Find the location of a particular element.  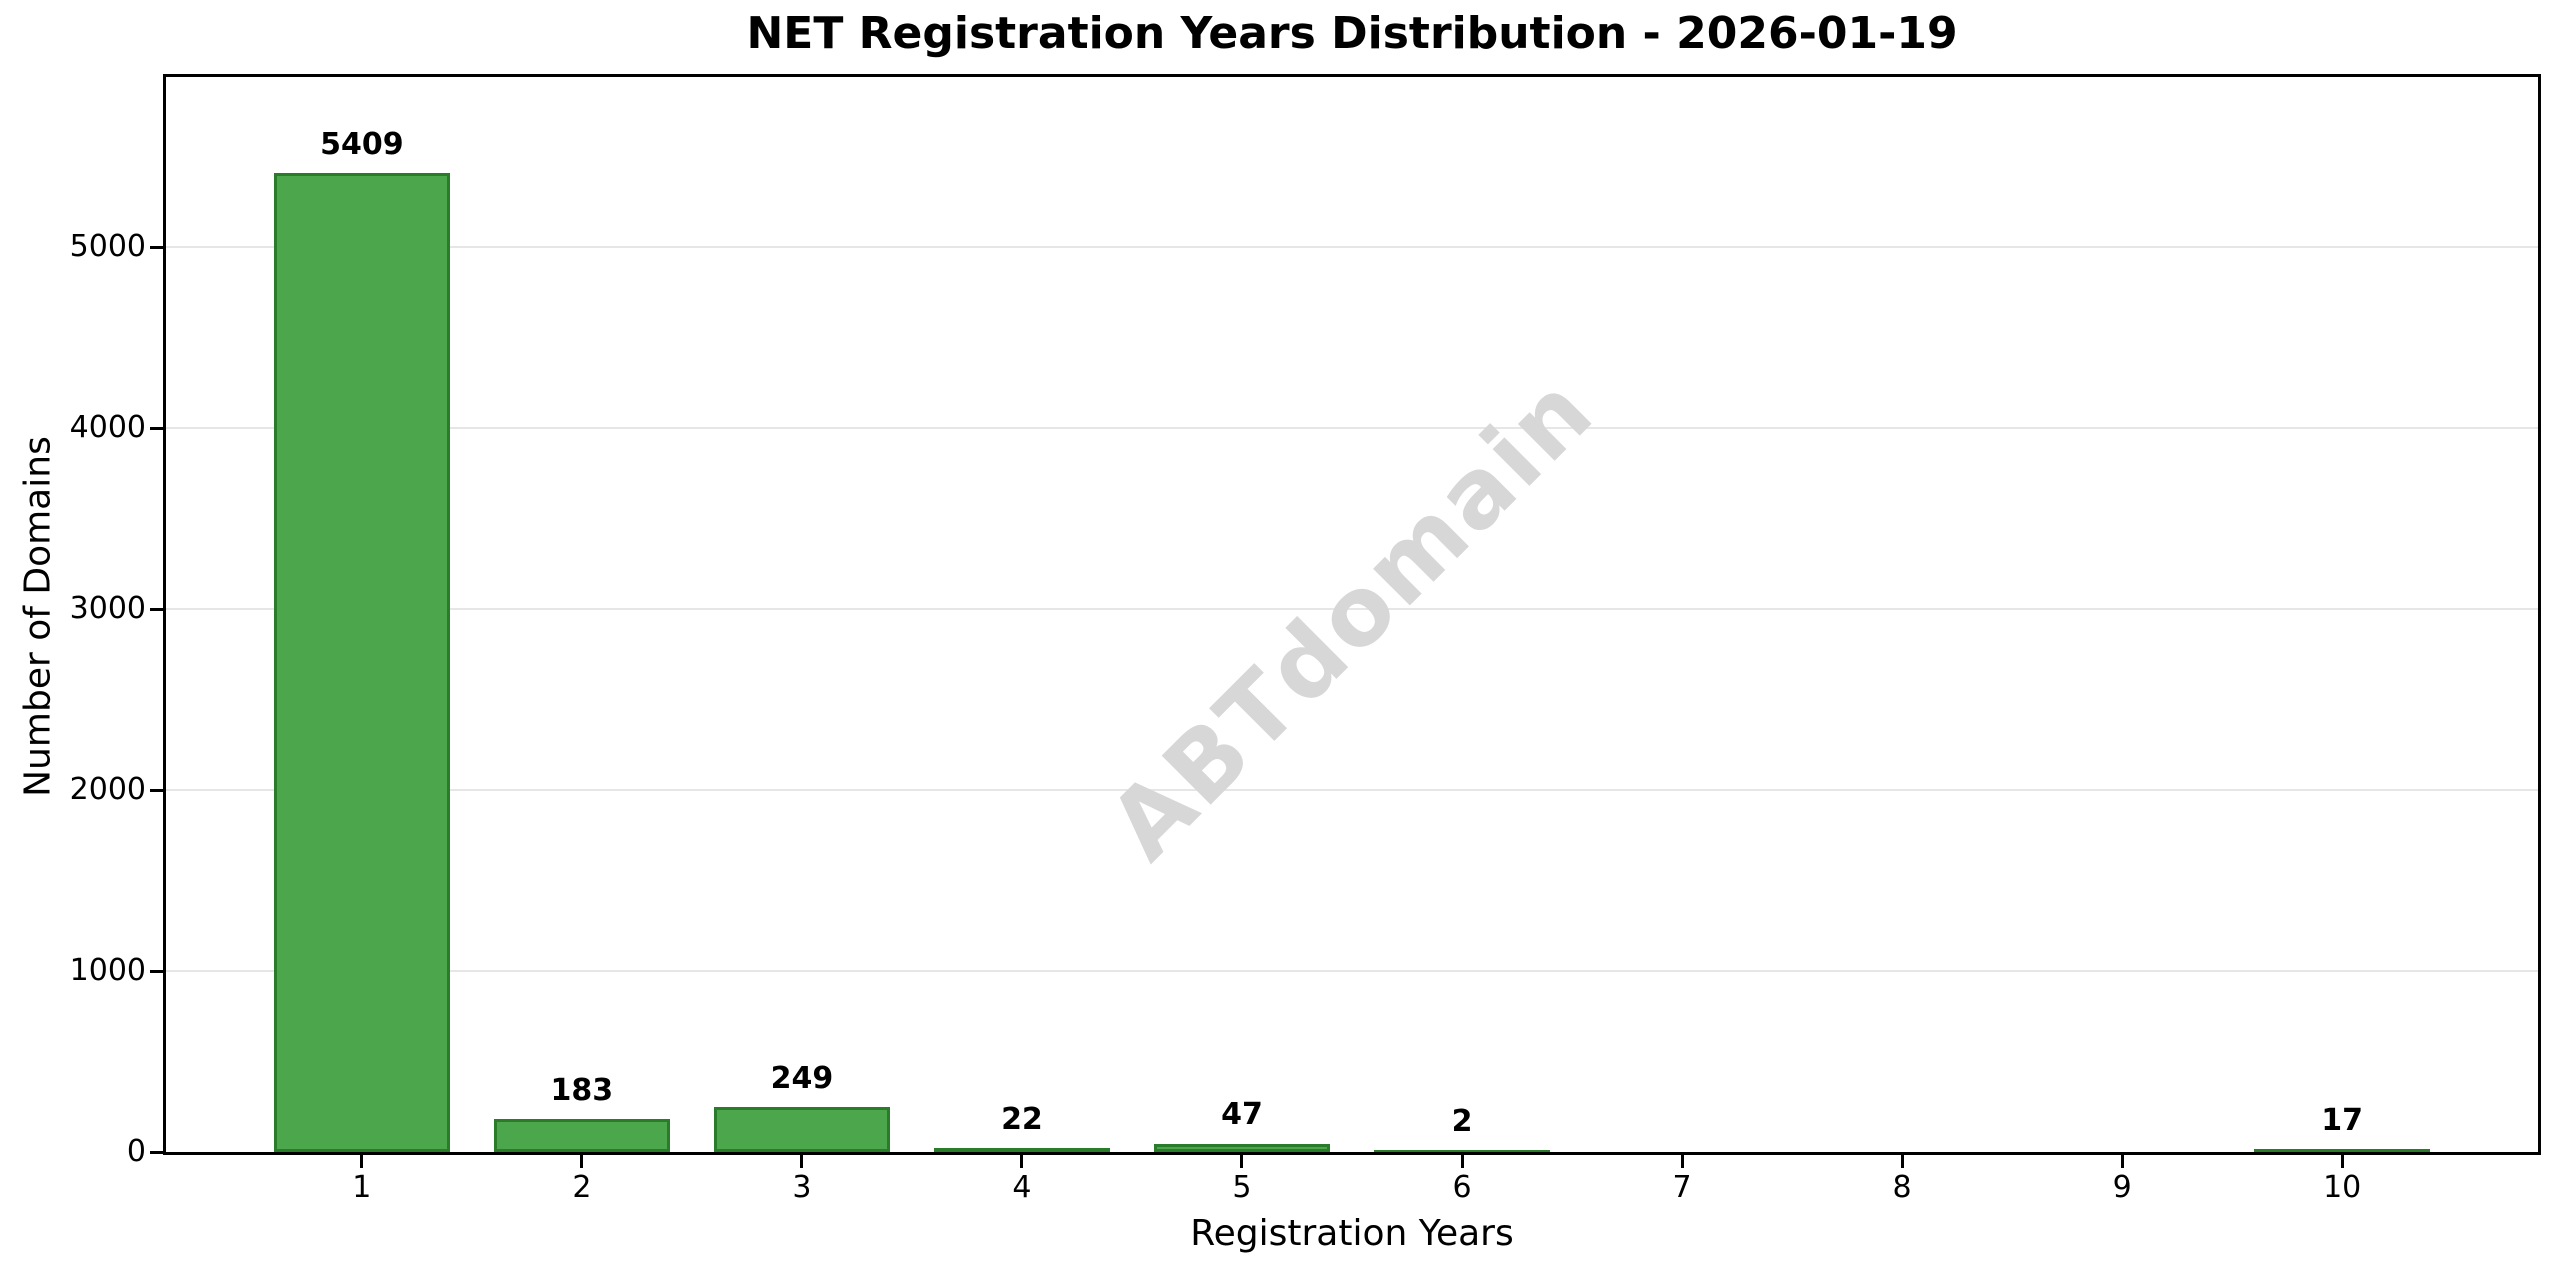

y-tick-label-2000: 2000 is located at coordinates (107, 790).